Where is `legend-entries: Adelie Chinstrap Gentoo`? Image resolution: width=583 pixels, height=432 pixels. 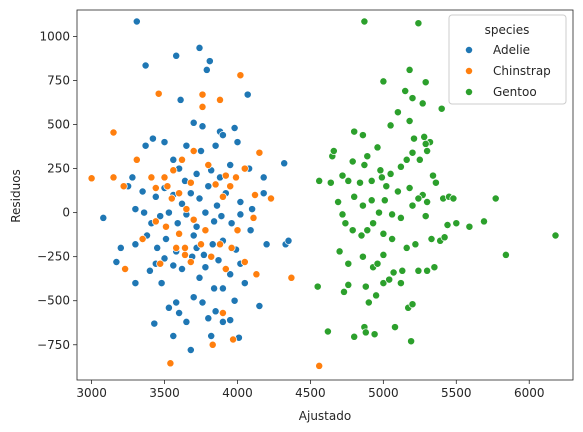 legend-entries: Adelie Chinstrap Gentoo is located at coordinates (508, 71).